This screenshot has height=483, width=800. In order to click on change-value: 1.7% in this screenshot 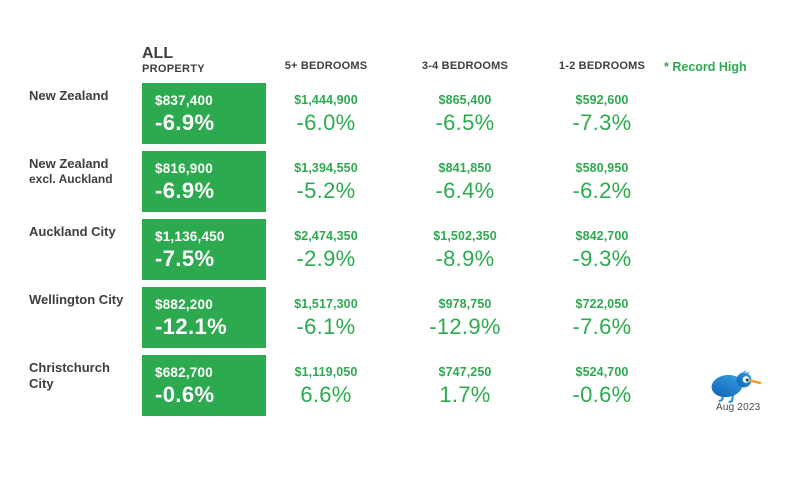, I will do `click(465, 394)`.